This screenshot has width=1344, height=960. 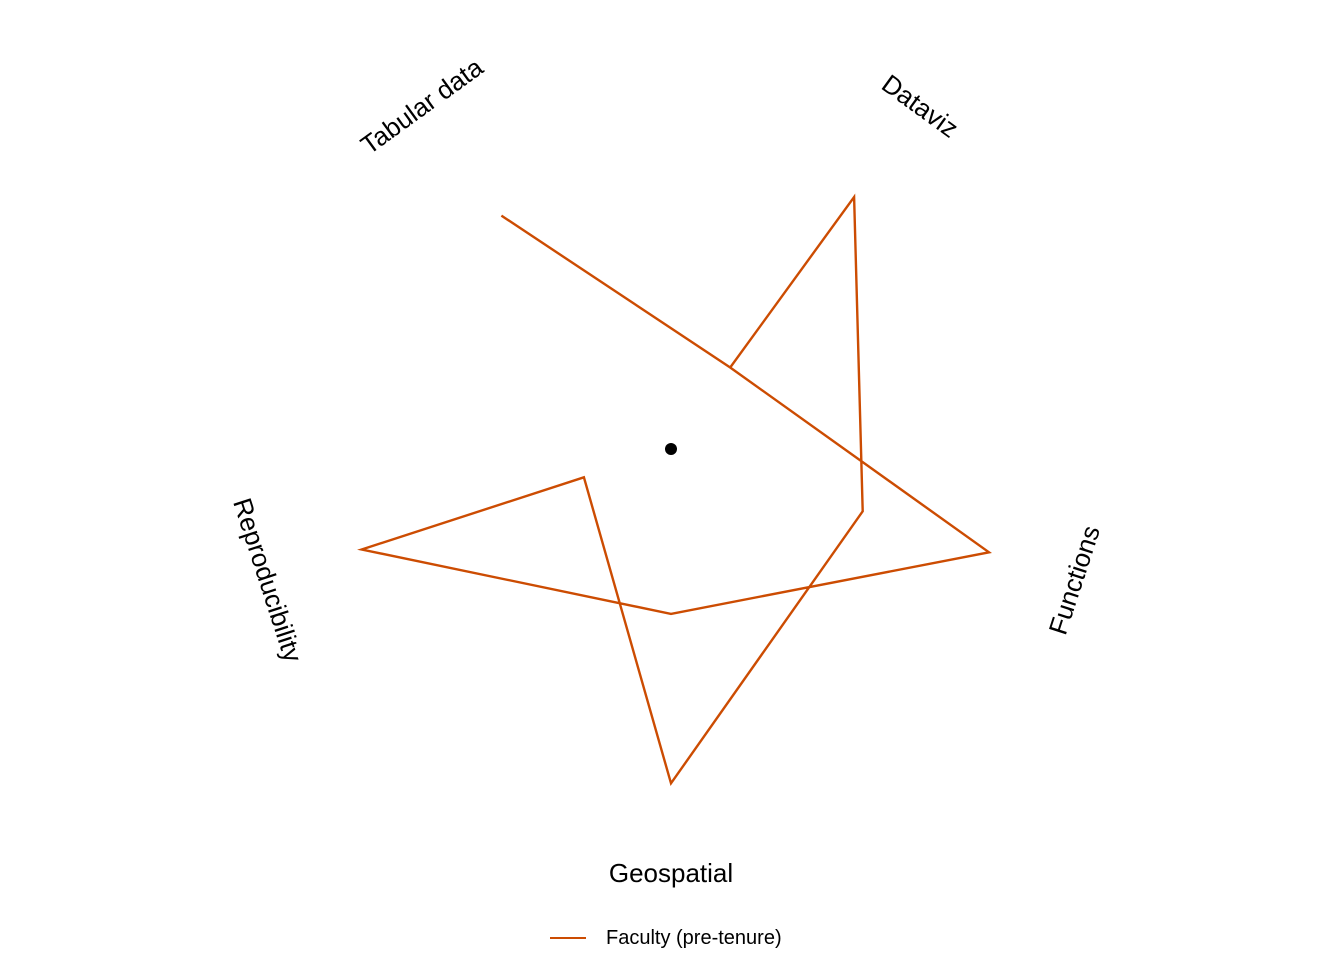 I want to click on legend-key-line, so click(x=568, y=938).